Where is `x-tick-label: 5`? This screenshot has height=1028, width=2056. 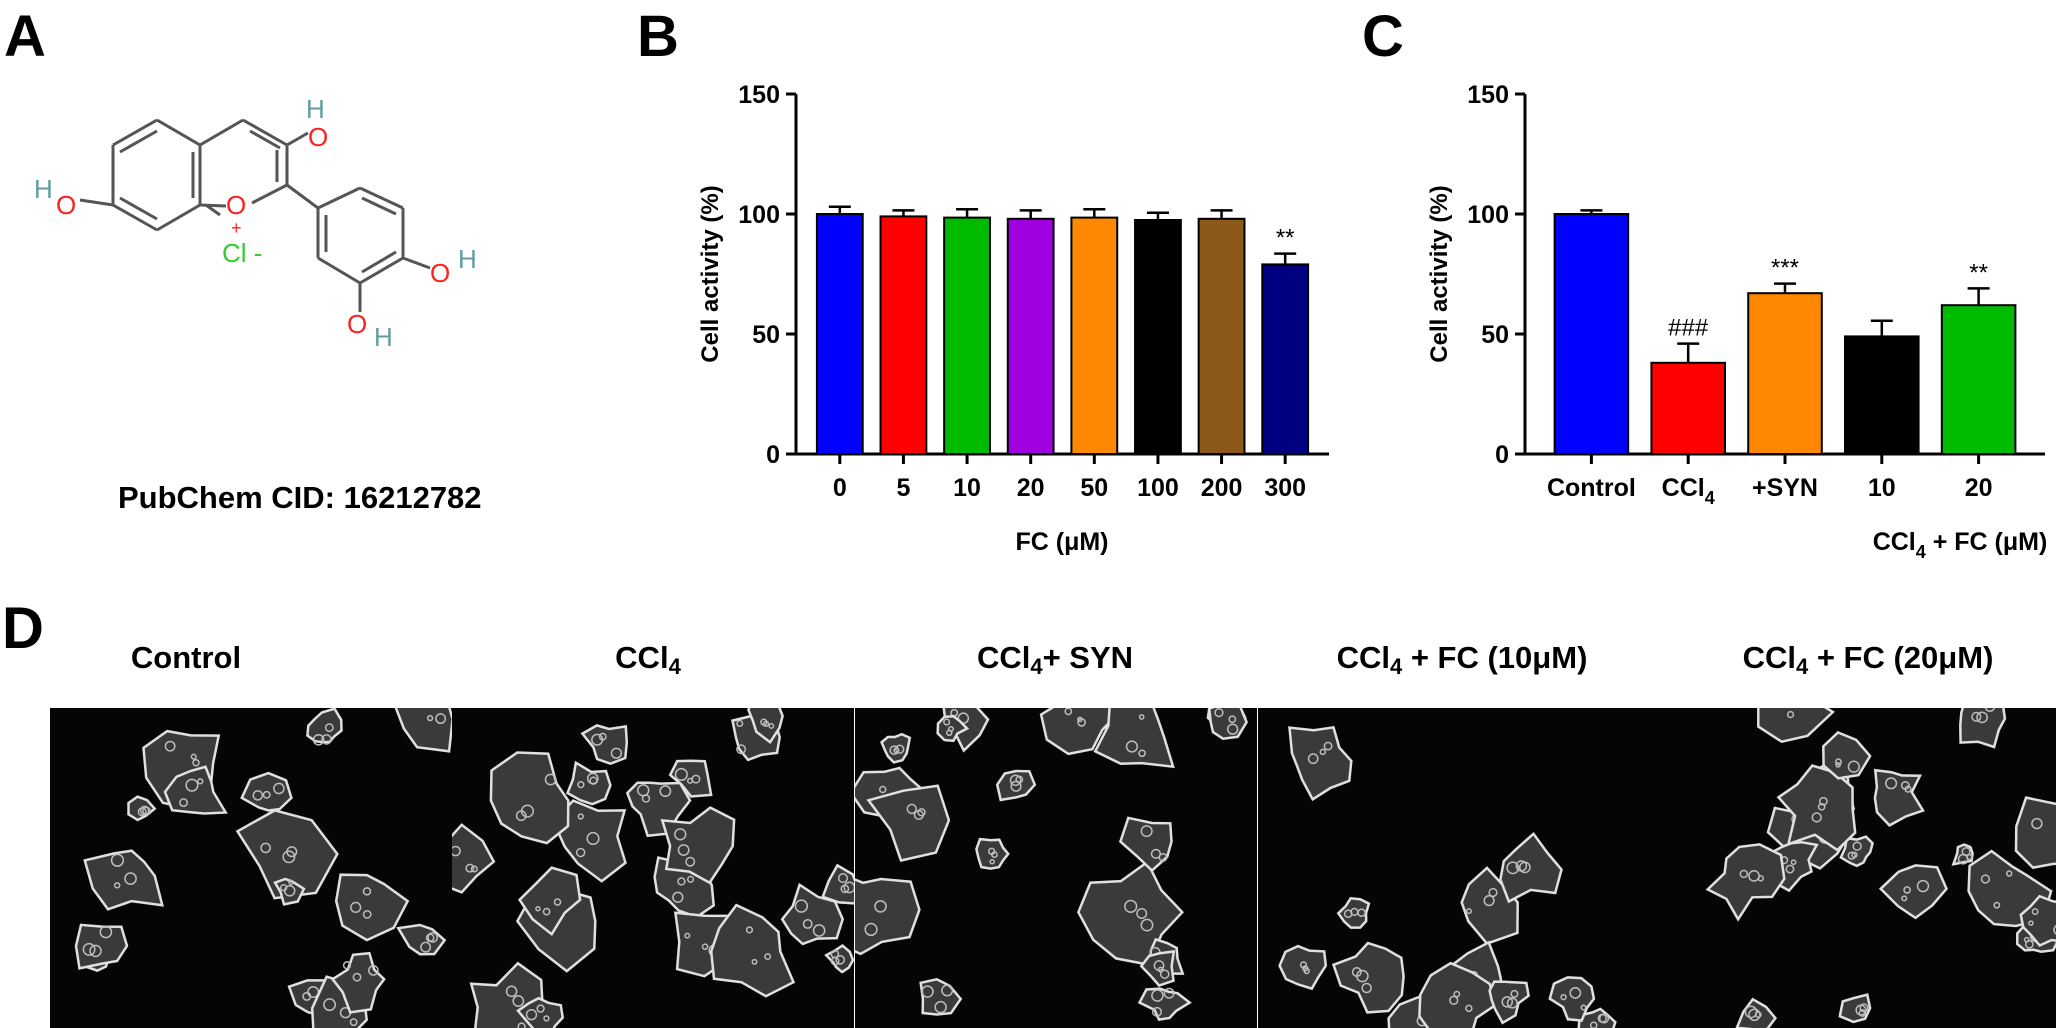 x-tick-label: 5 is located at coordinates (903, 488).